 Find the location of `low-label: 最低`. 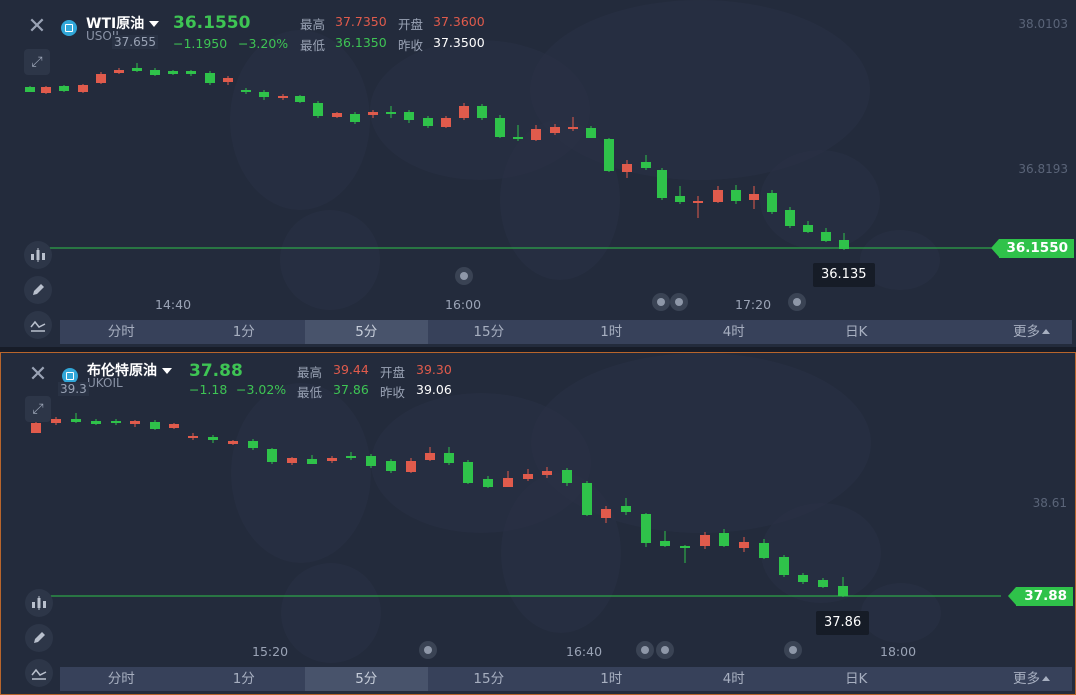

low-label: 最低 is located at coordinates (313, 45).